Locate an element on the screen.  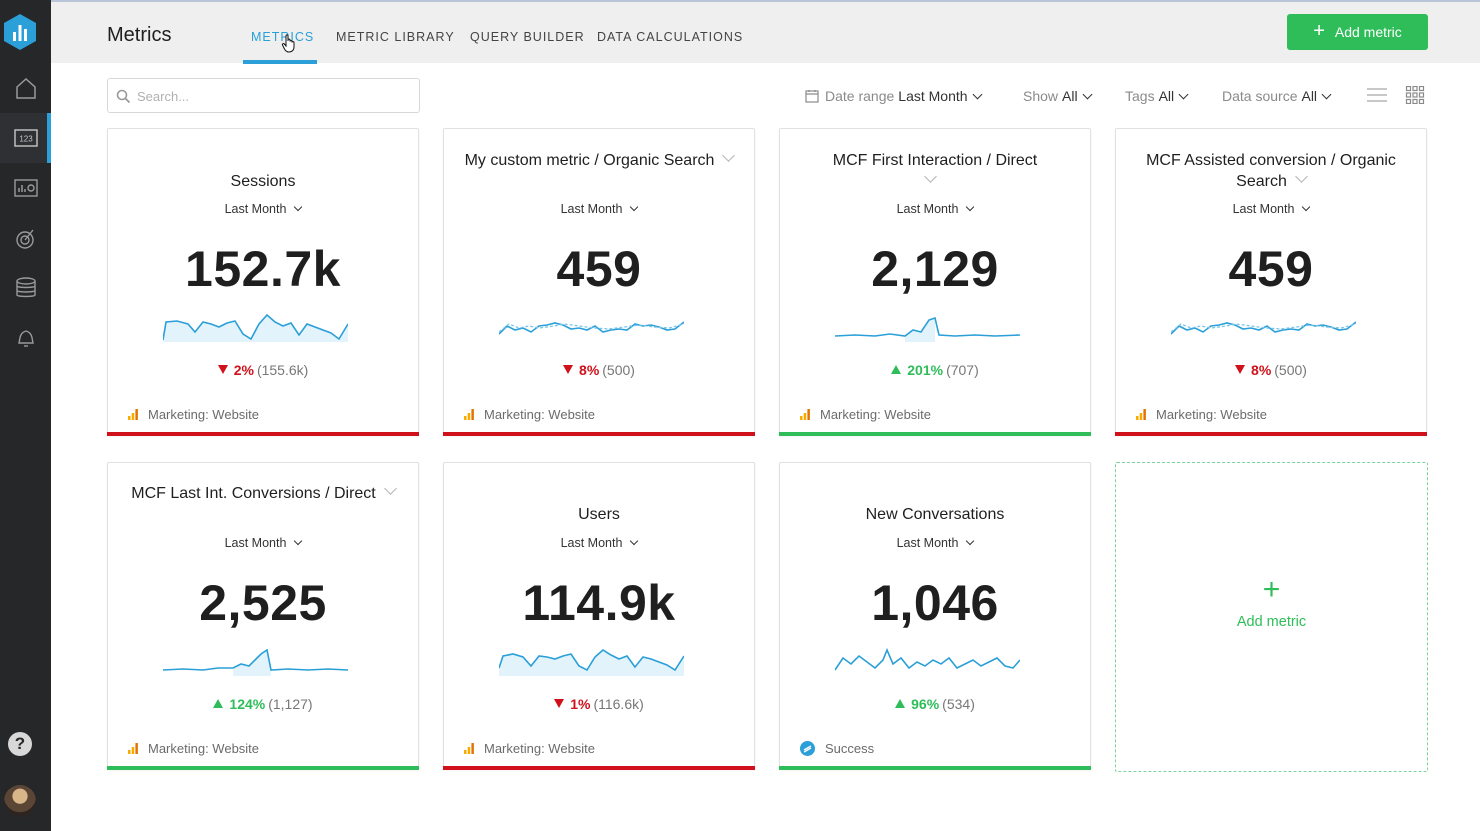
tab-data-calculations: DATA CALCULATIONS is located at coordinates (670, 37).